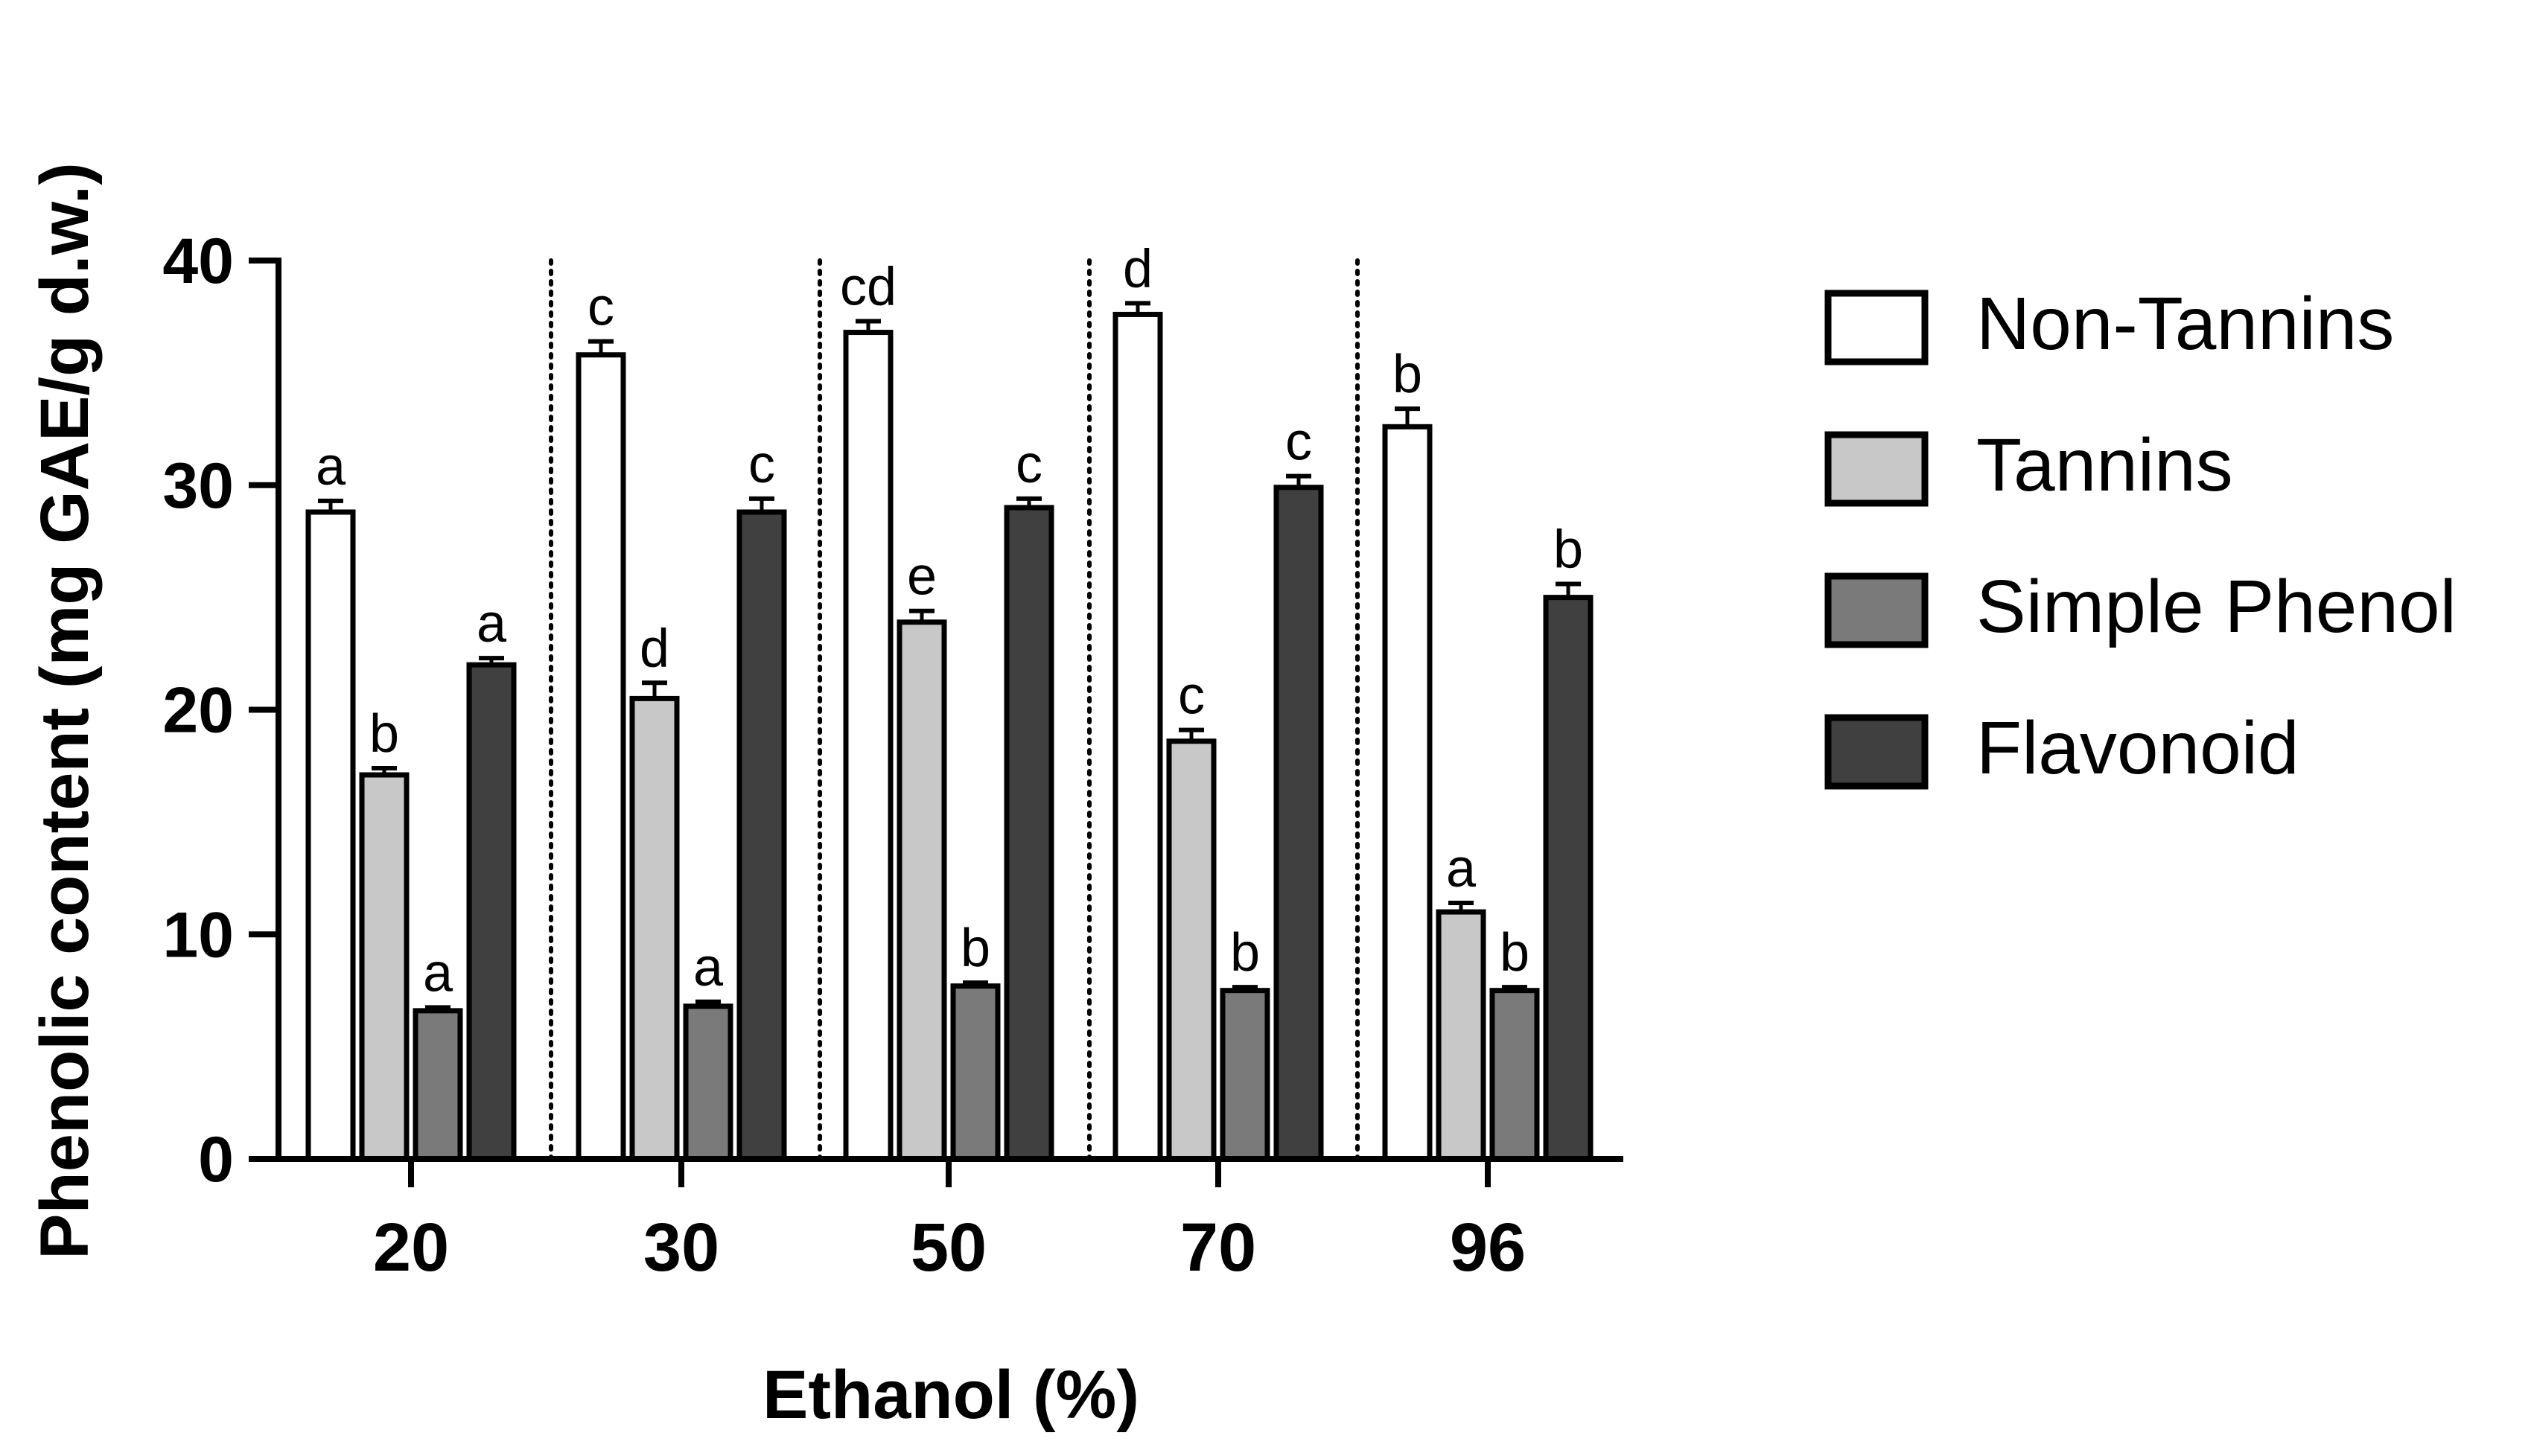 Image resolution: width=2531 pixels, height=1456 pixels. I want to click on x-tick-label: 20, so click(411, 1248).